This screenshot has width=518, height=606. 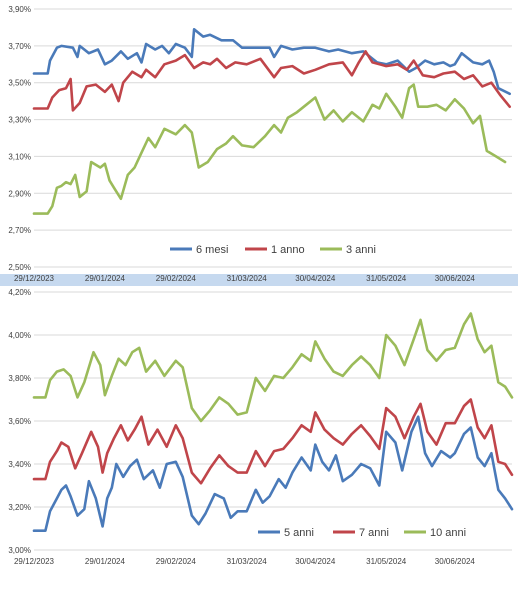 What do you see at coordinates (273, 441) in the screenshot?
I see `series-line-7-anni` at bounding box center [273, 441].